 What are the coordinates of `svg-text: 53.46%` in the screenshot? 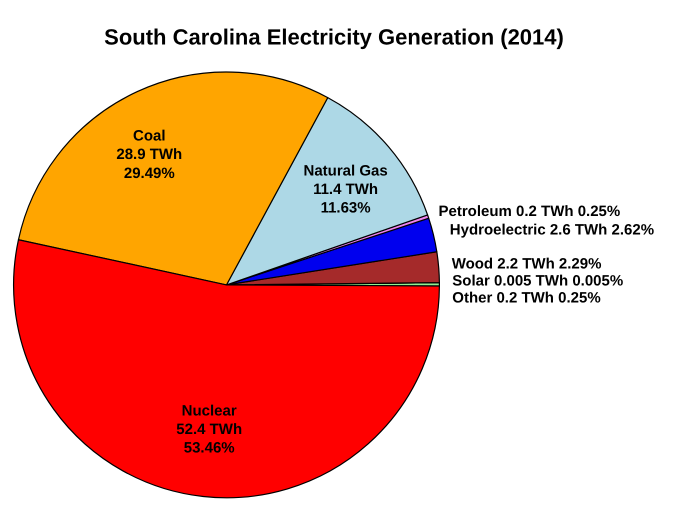 It's located at (209, 448).